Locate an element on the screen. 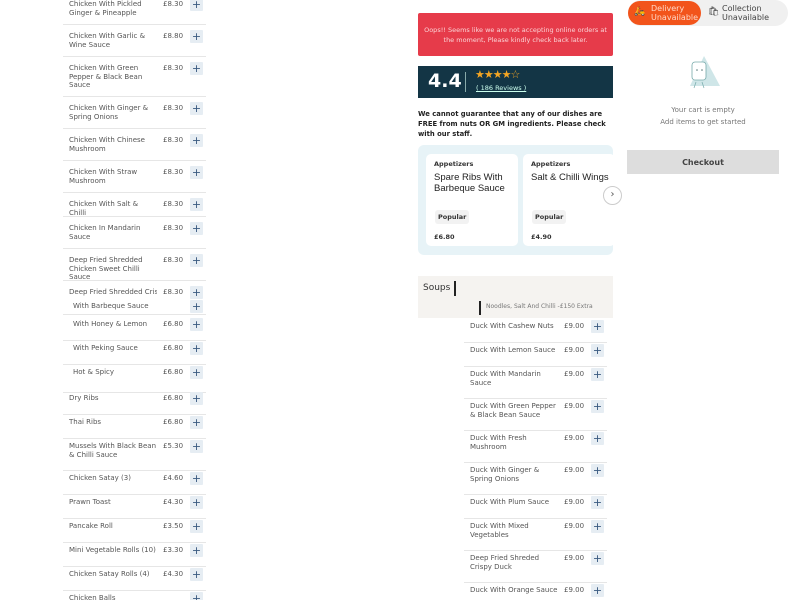 The image size is (800, 600). checkout-button: Checkout is located at coordinates (703, 162).